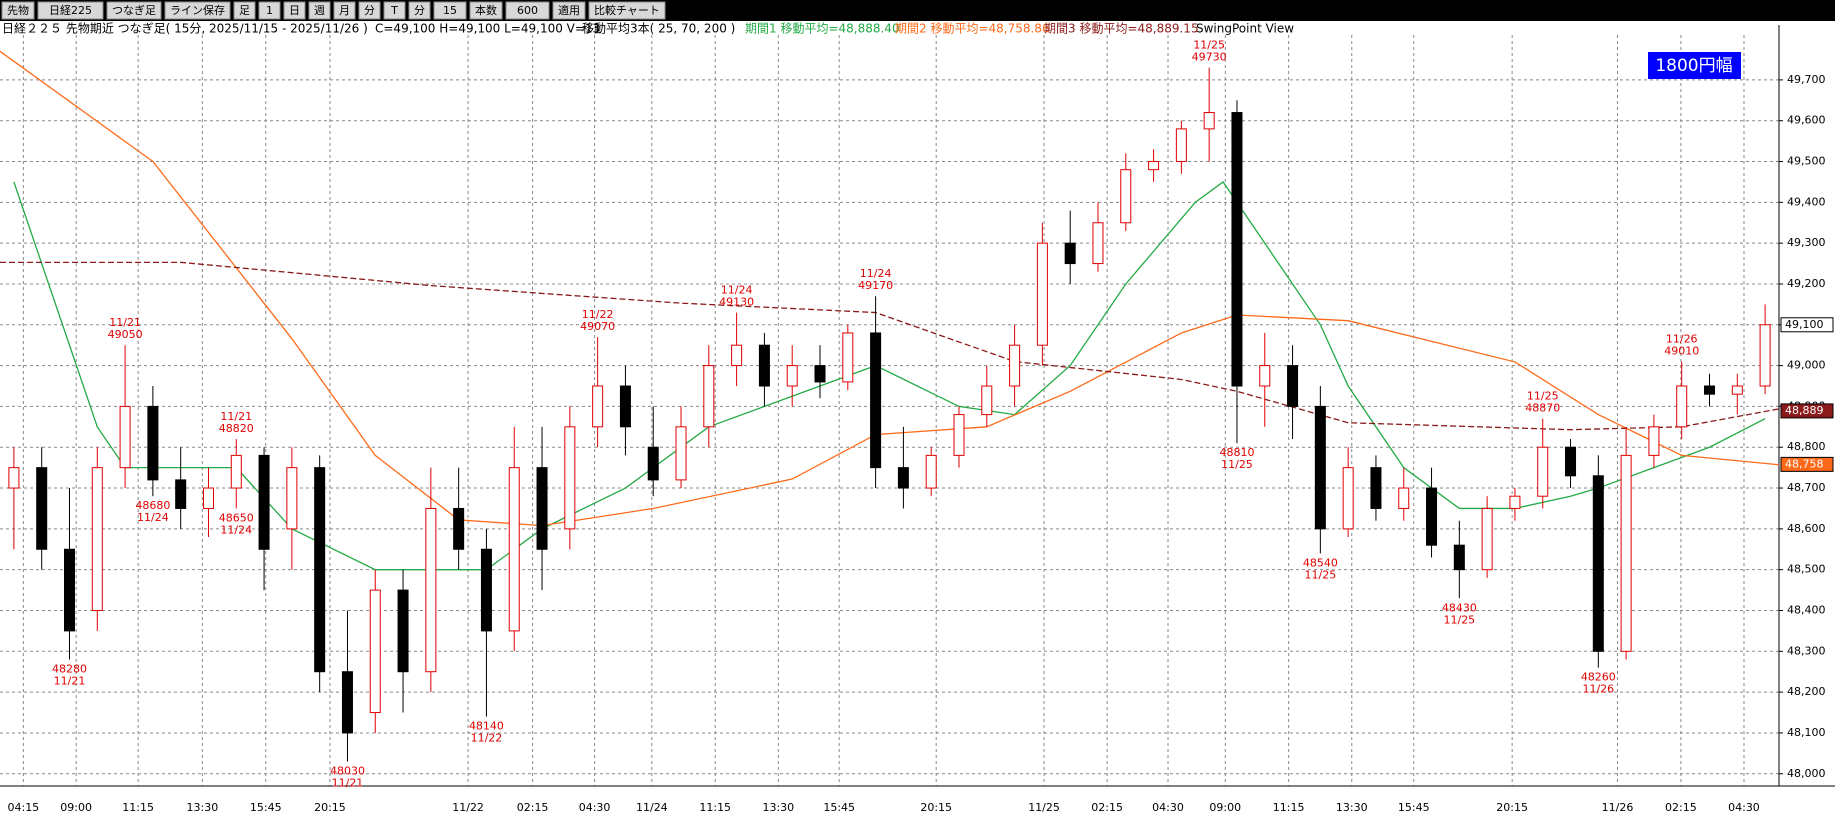 The image size is (1835, 820). I want to click on toolbar-label: 日, so click(294, 10).